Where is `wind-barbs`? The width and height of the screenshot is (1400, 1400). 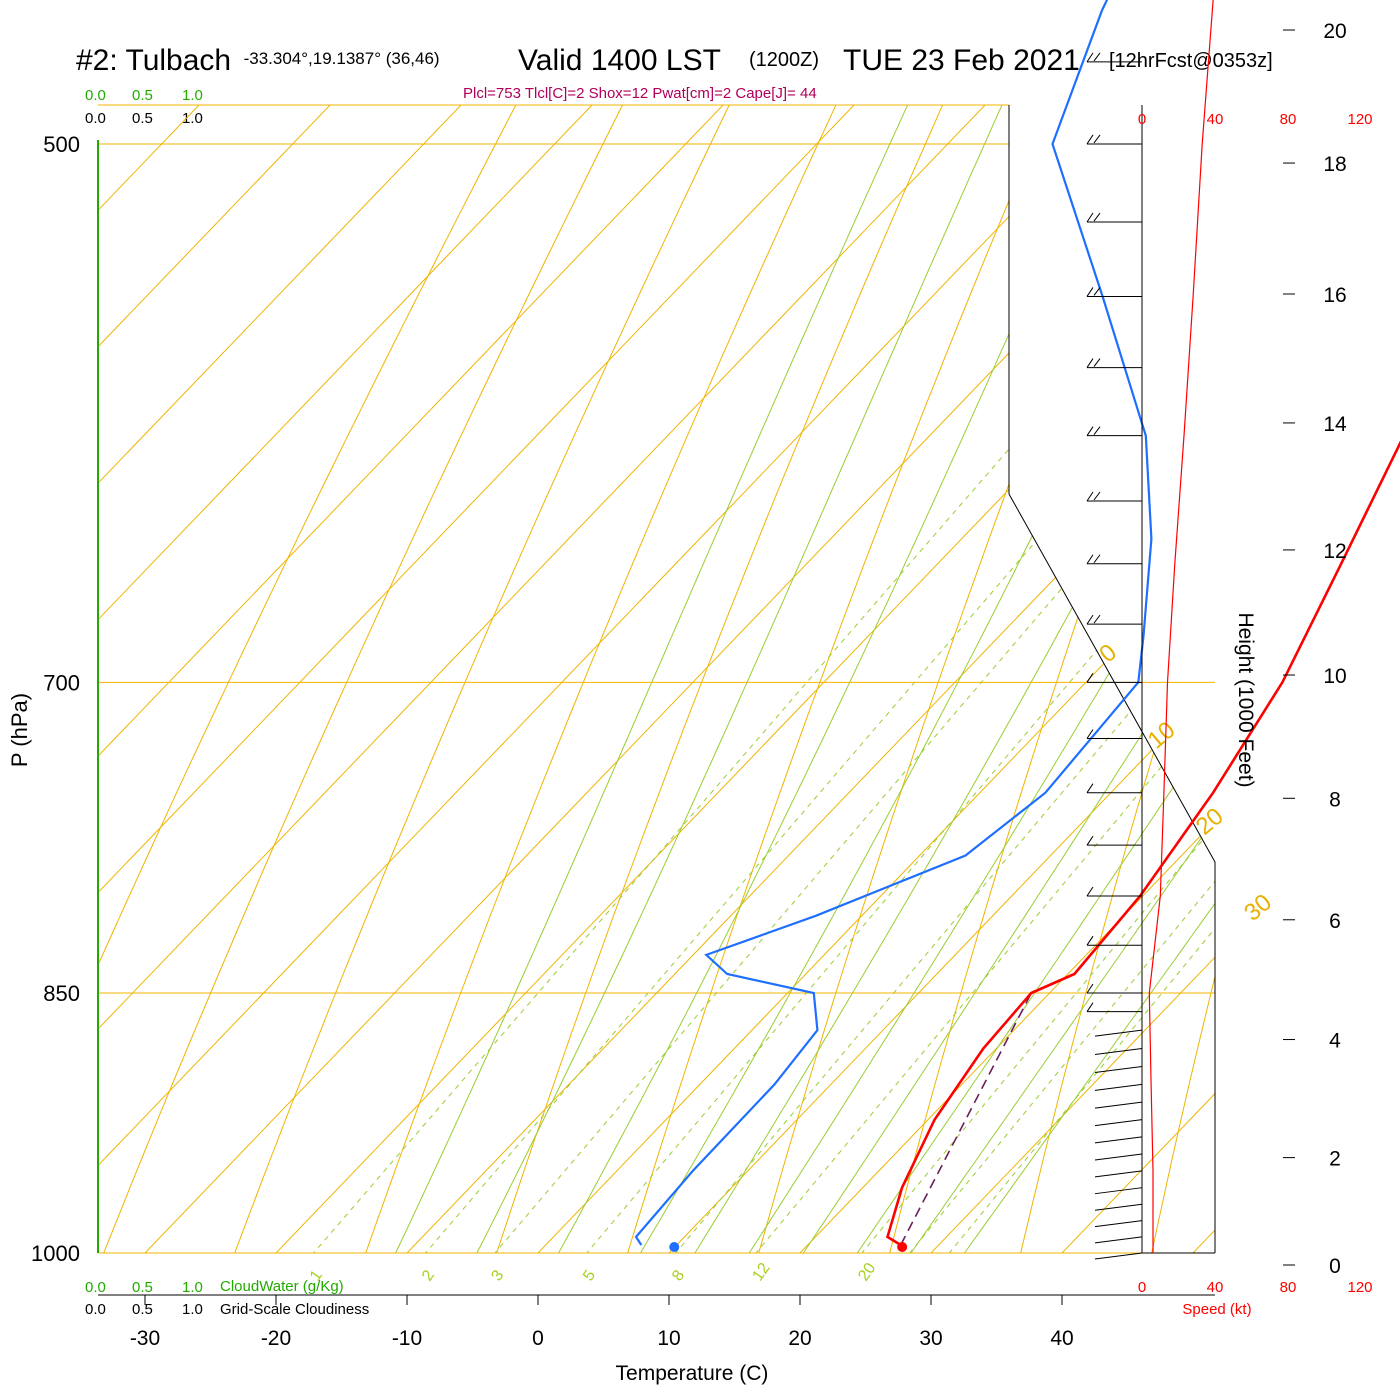
wind-barbs is located at coordinates (1114, 656).